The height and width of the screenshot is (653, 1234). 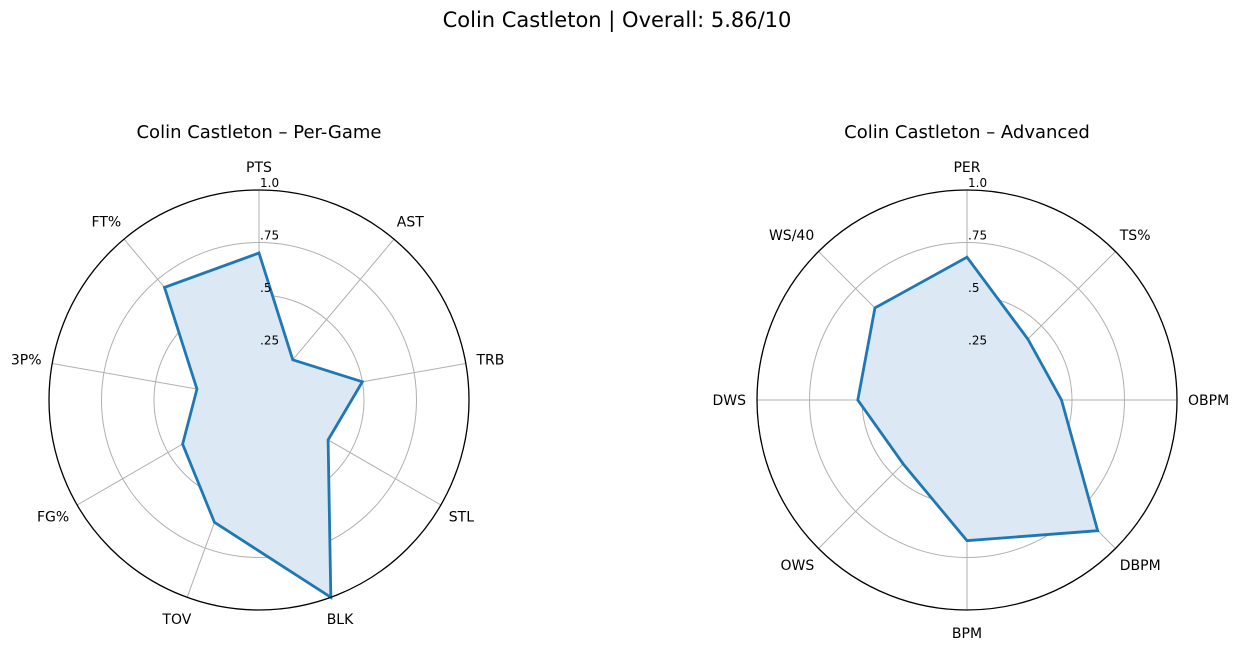 I want to click on axis-label: PTS, so click(x=259, y=168).